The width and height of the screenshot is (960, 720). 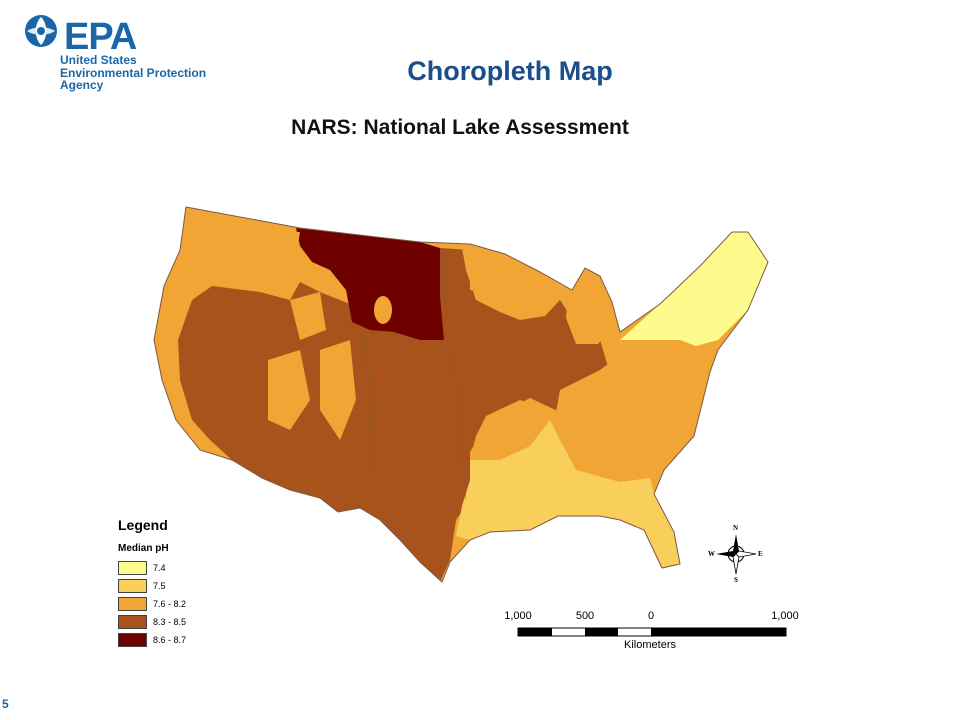 I want to click on legend-item: 7.4, so click(x=183, y=568).